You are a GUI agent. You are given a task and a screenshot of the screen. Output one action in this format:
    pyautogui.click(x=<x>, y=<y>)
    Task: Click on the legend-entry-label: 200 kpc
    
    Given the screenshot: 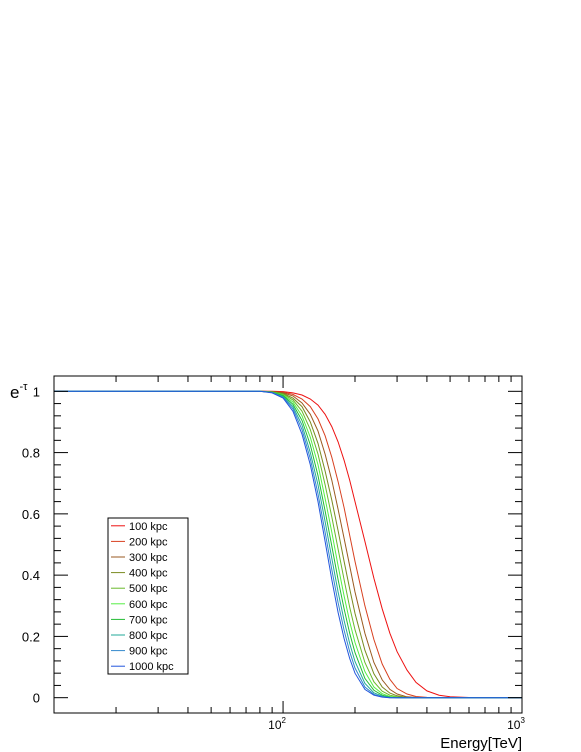 What is the action you would take?
    pyautogui.click(x=148, y=542)
    